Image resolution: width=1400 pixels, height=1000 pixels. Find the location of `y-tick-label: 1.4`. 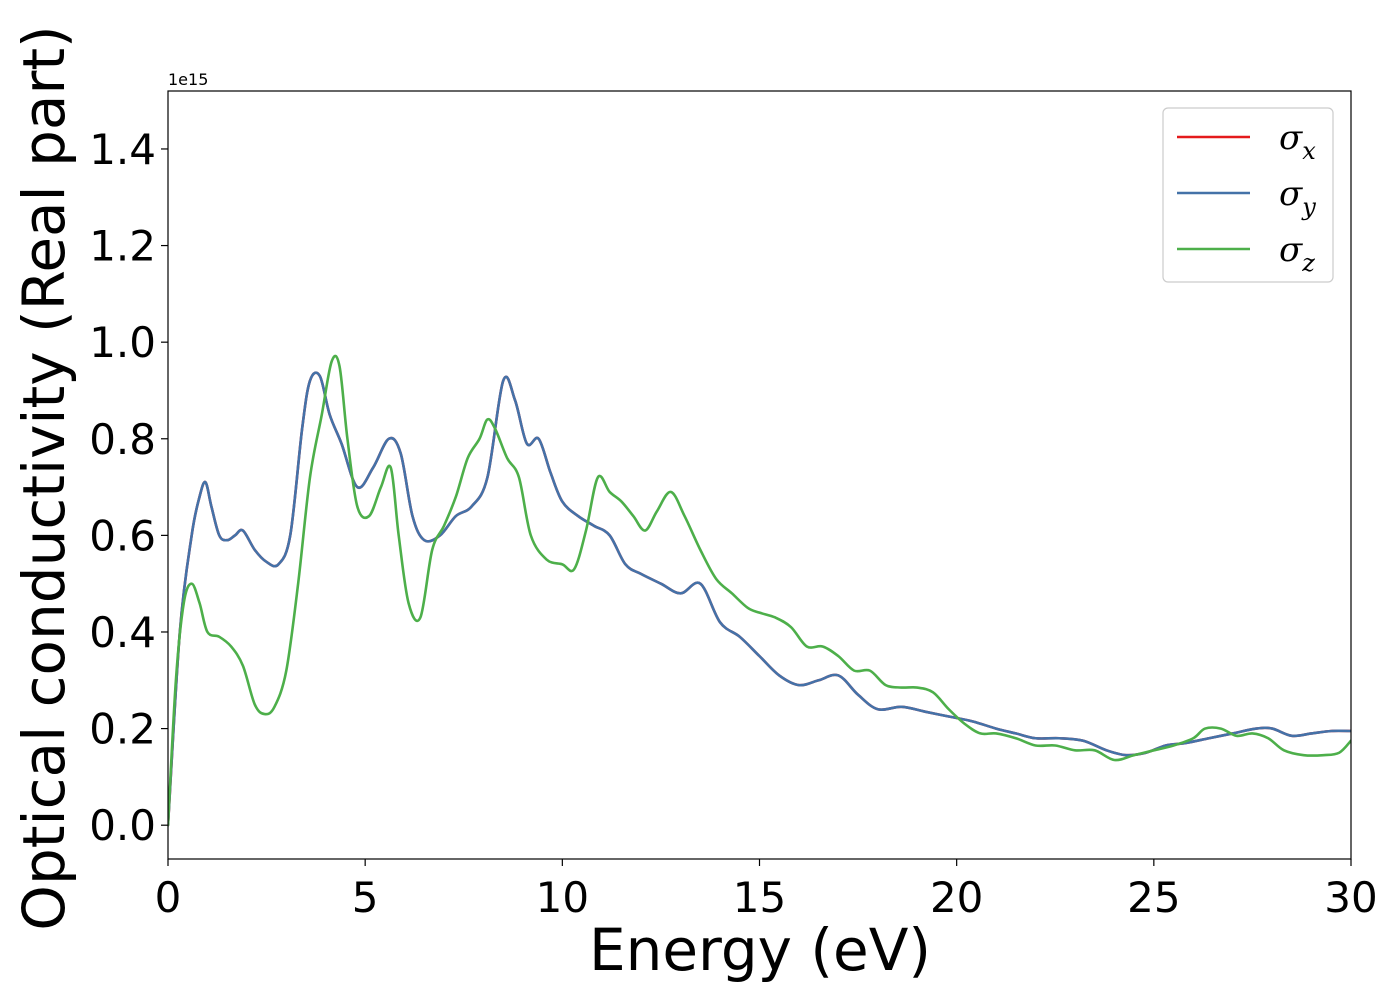

y-tick-label: 1.4 is located at coordinates (122, 149).